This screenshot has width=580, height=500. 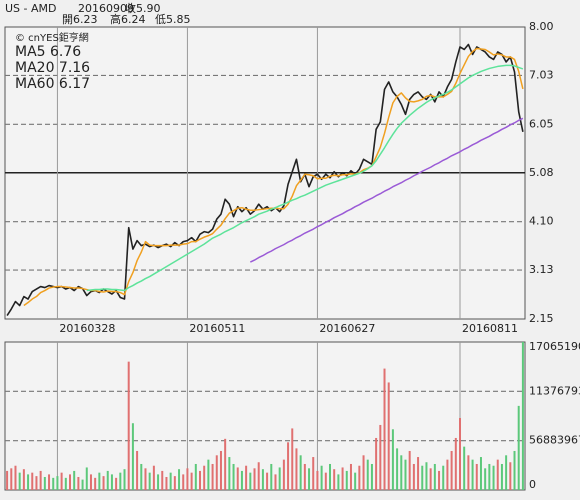 What do you see at coordinates (541, 269) in the screenshot?
I see `y-tick-label: 3.13` at bounding box center [541, 269].